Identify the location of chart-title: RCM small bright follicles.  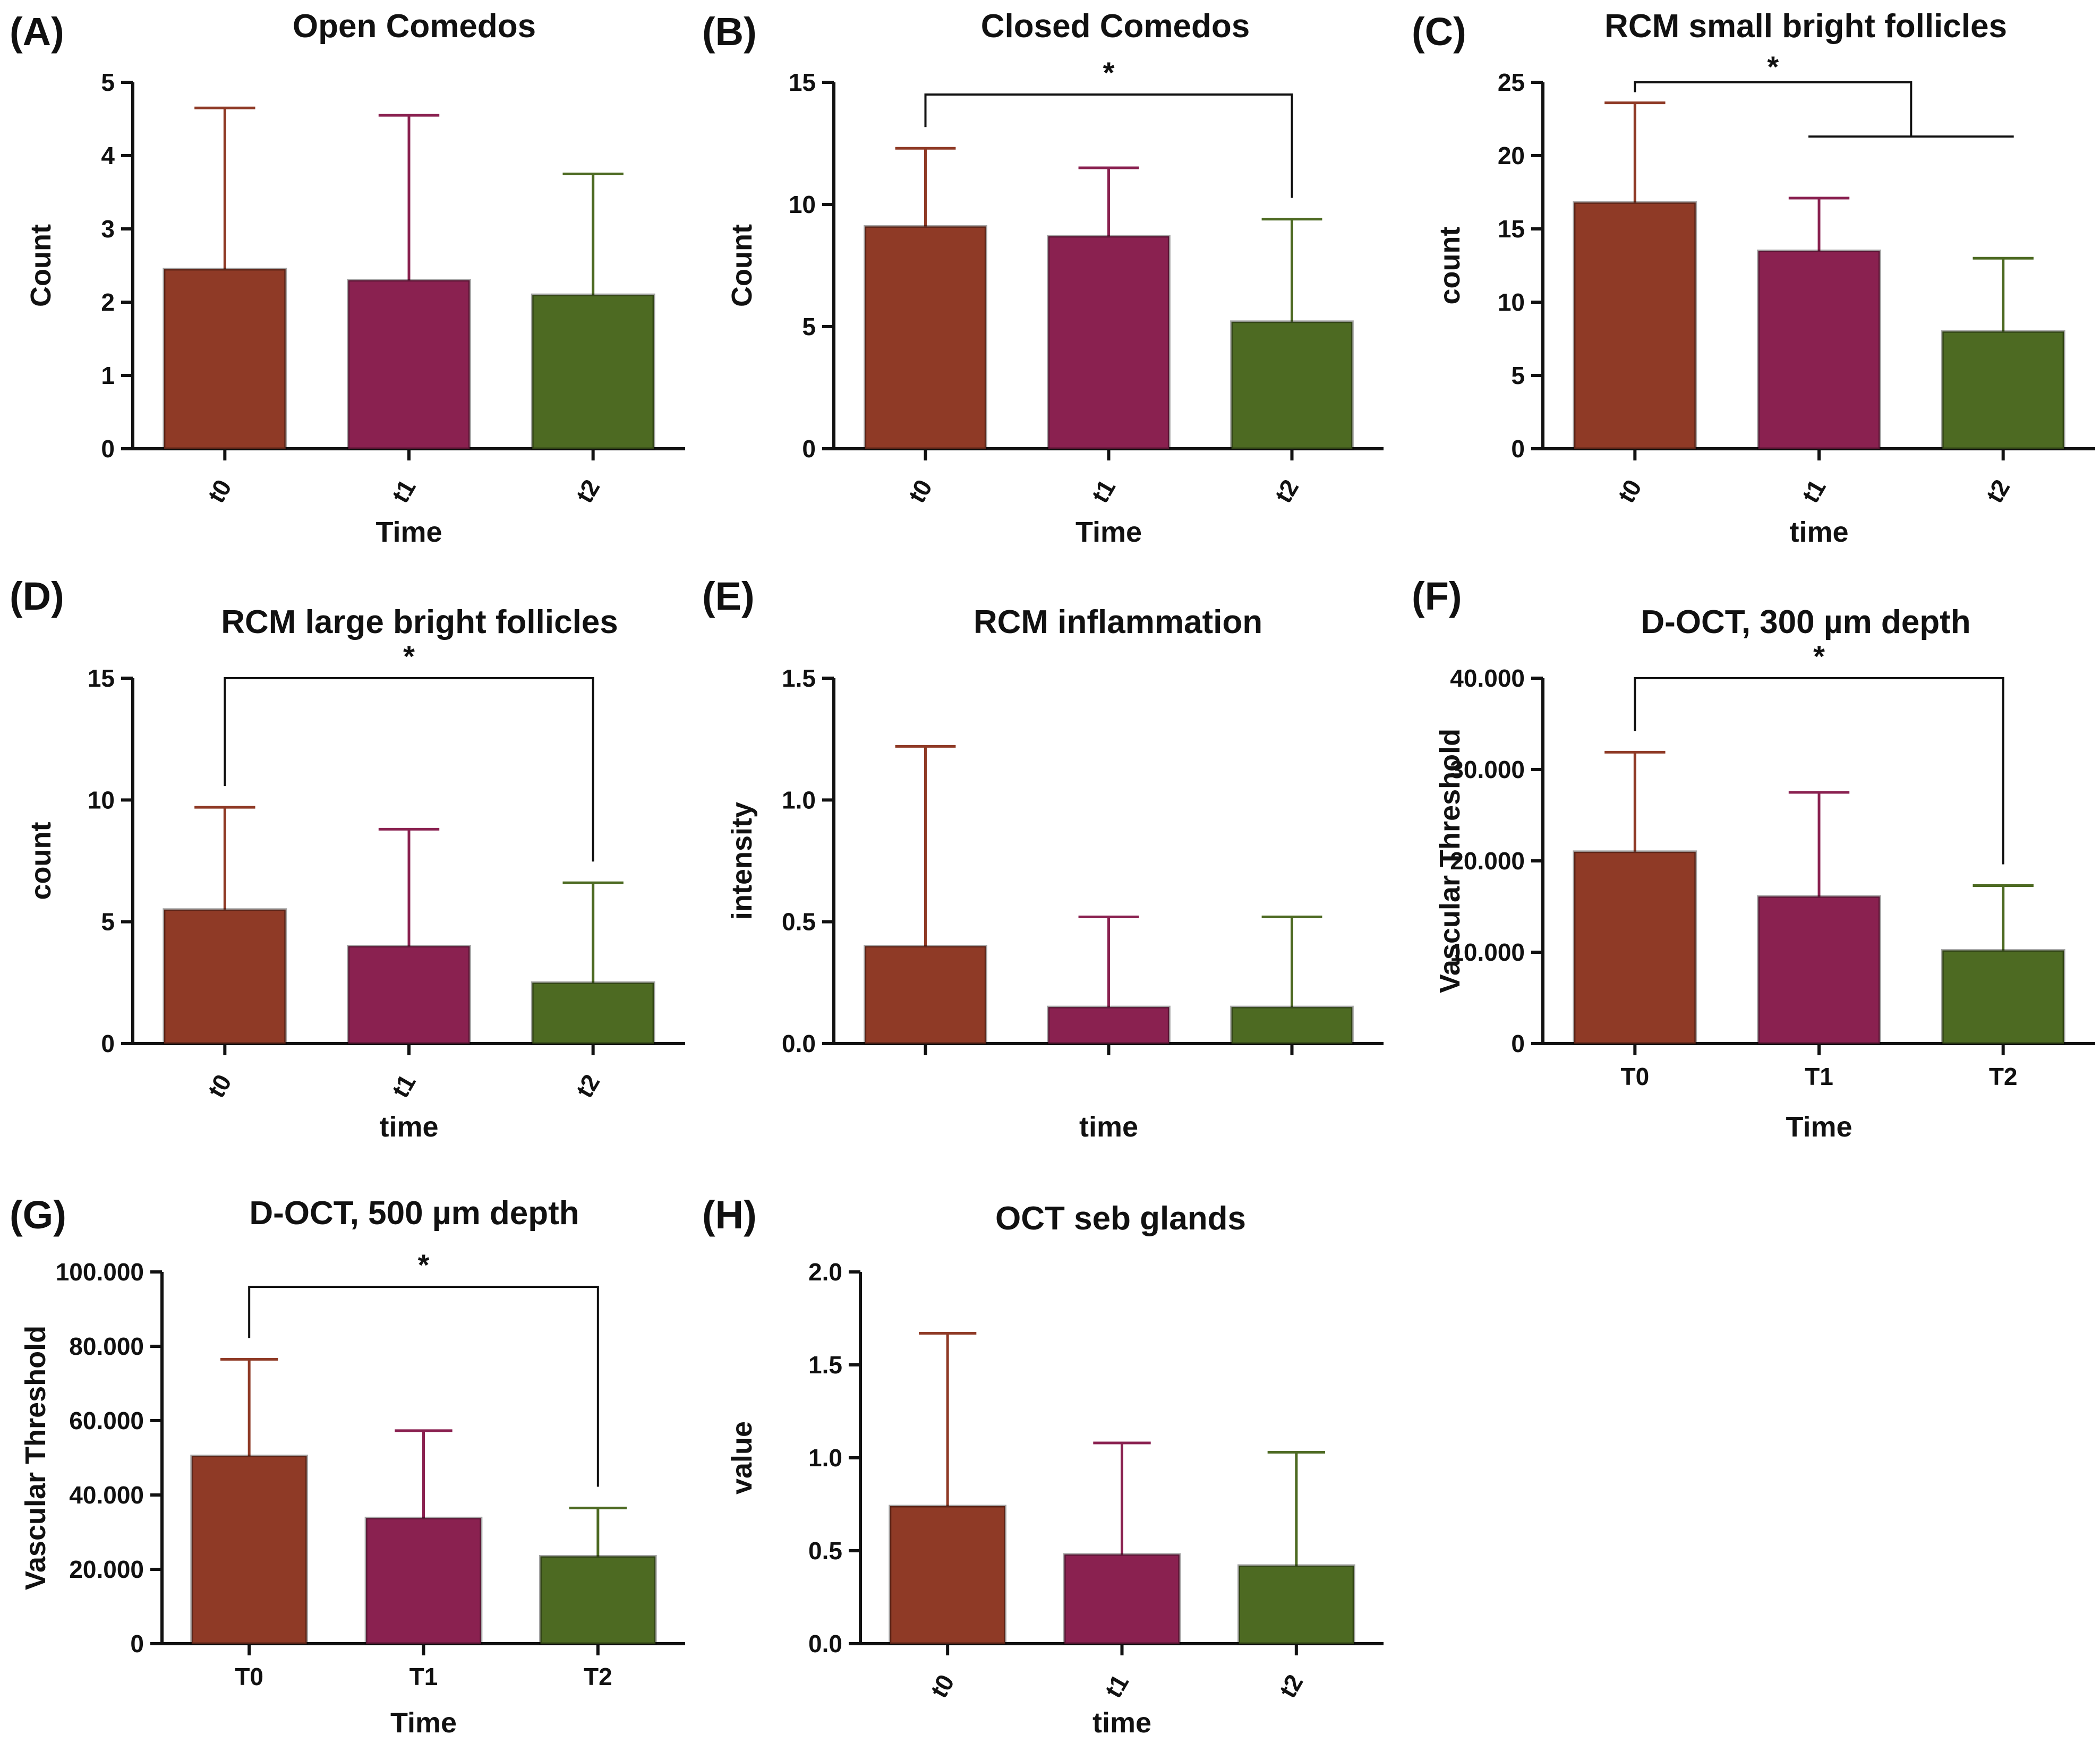
(1805, 26).